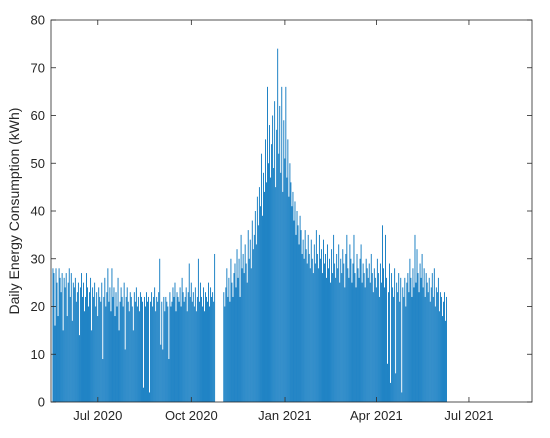 Image resolution: width=550 pixels, height=438 pixels. What do you see at coordinates (191, 415) in the screenshot?
I see `x-tick-label: Oct 2020` at bounding box center [191, 415].